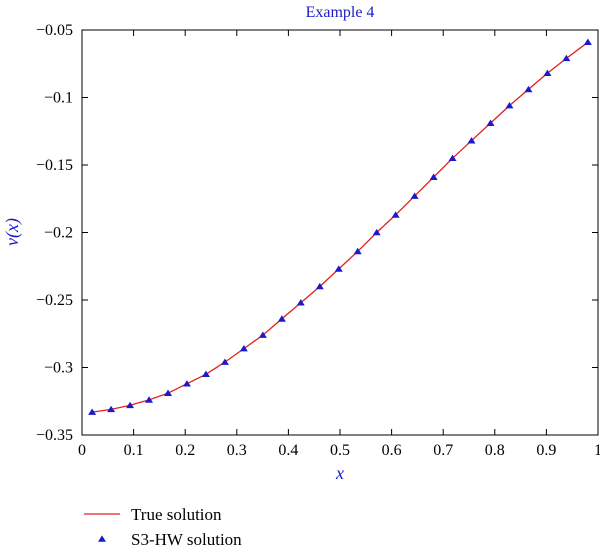  What do you see at coordinates (443, 450) in the screenshot?
I see `x-tick-label: 0.7` at bounding box center [443, 450].